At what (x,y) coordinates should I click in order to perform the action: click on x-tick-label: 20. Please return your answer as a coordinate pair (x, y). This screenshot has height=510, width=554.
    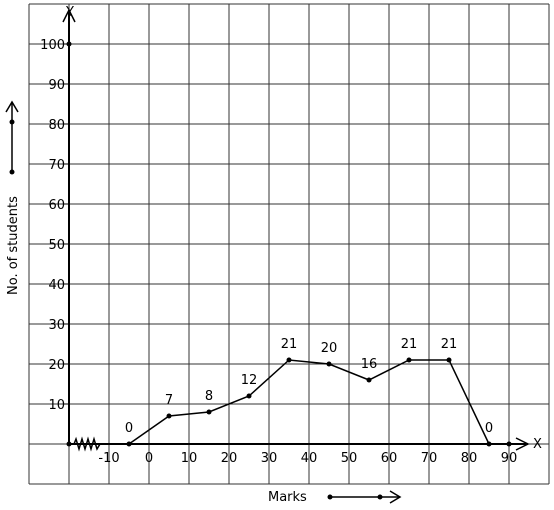
    Looking at the image, I should click on (229, 458).